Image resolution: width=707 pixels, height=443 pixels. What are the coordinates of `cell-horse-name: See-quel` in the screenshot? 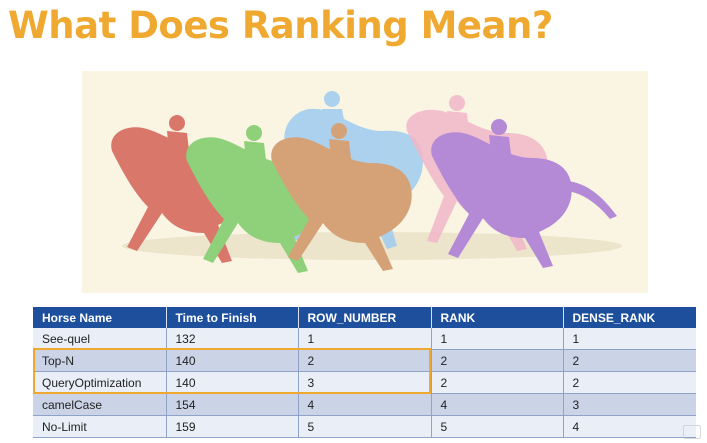 It's located at (100, 339).